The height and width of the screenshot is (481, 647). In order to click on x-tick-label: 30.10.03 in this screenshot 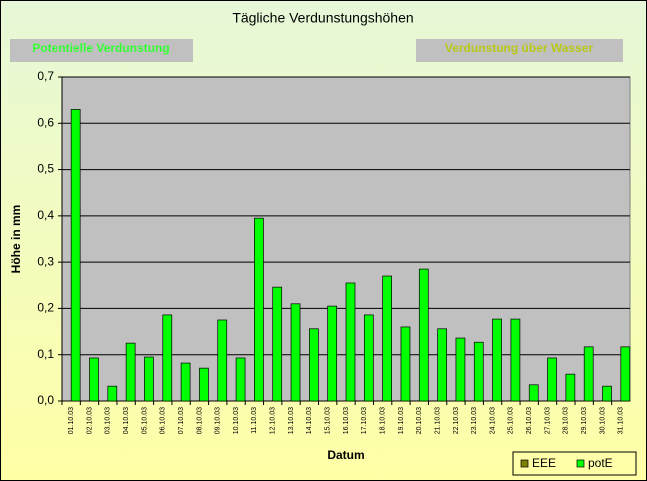, I will do `click(602, 420)`.